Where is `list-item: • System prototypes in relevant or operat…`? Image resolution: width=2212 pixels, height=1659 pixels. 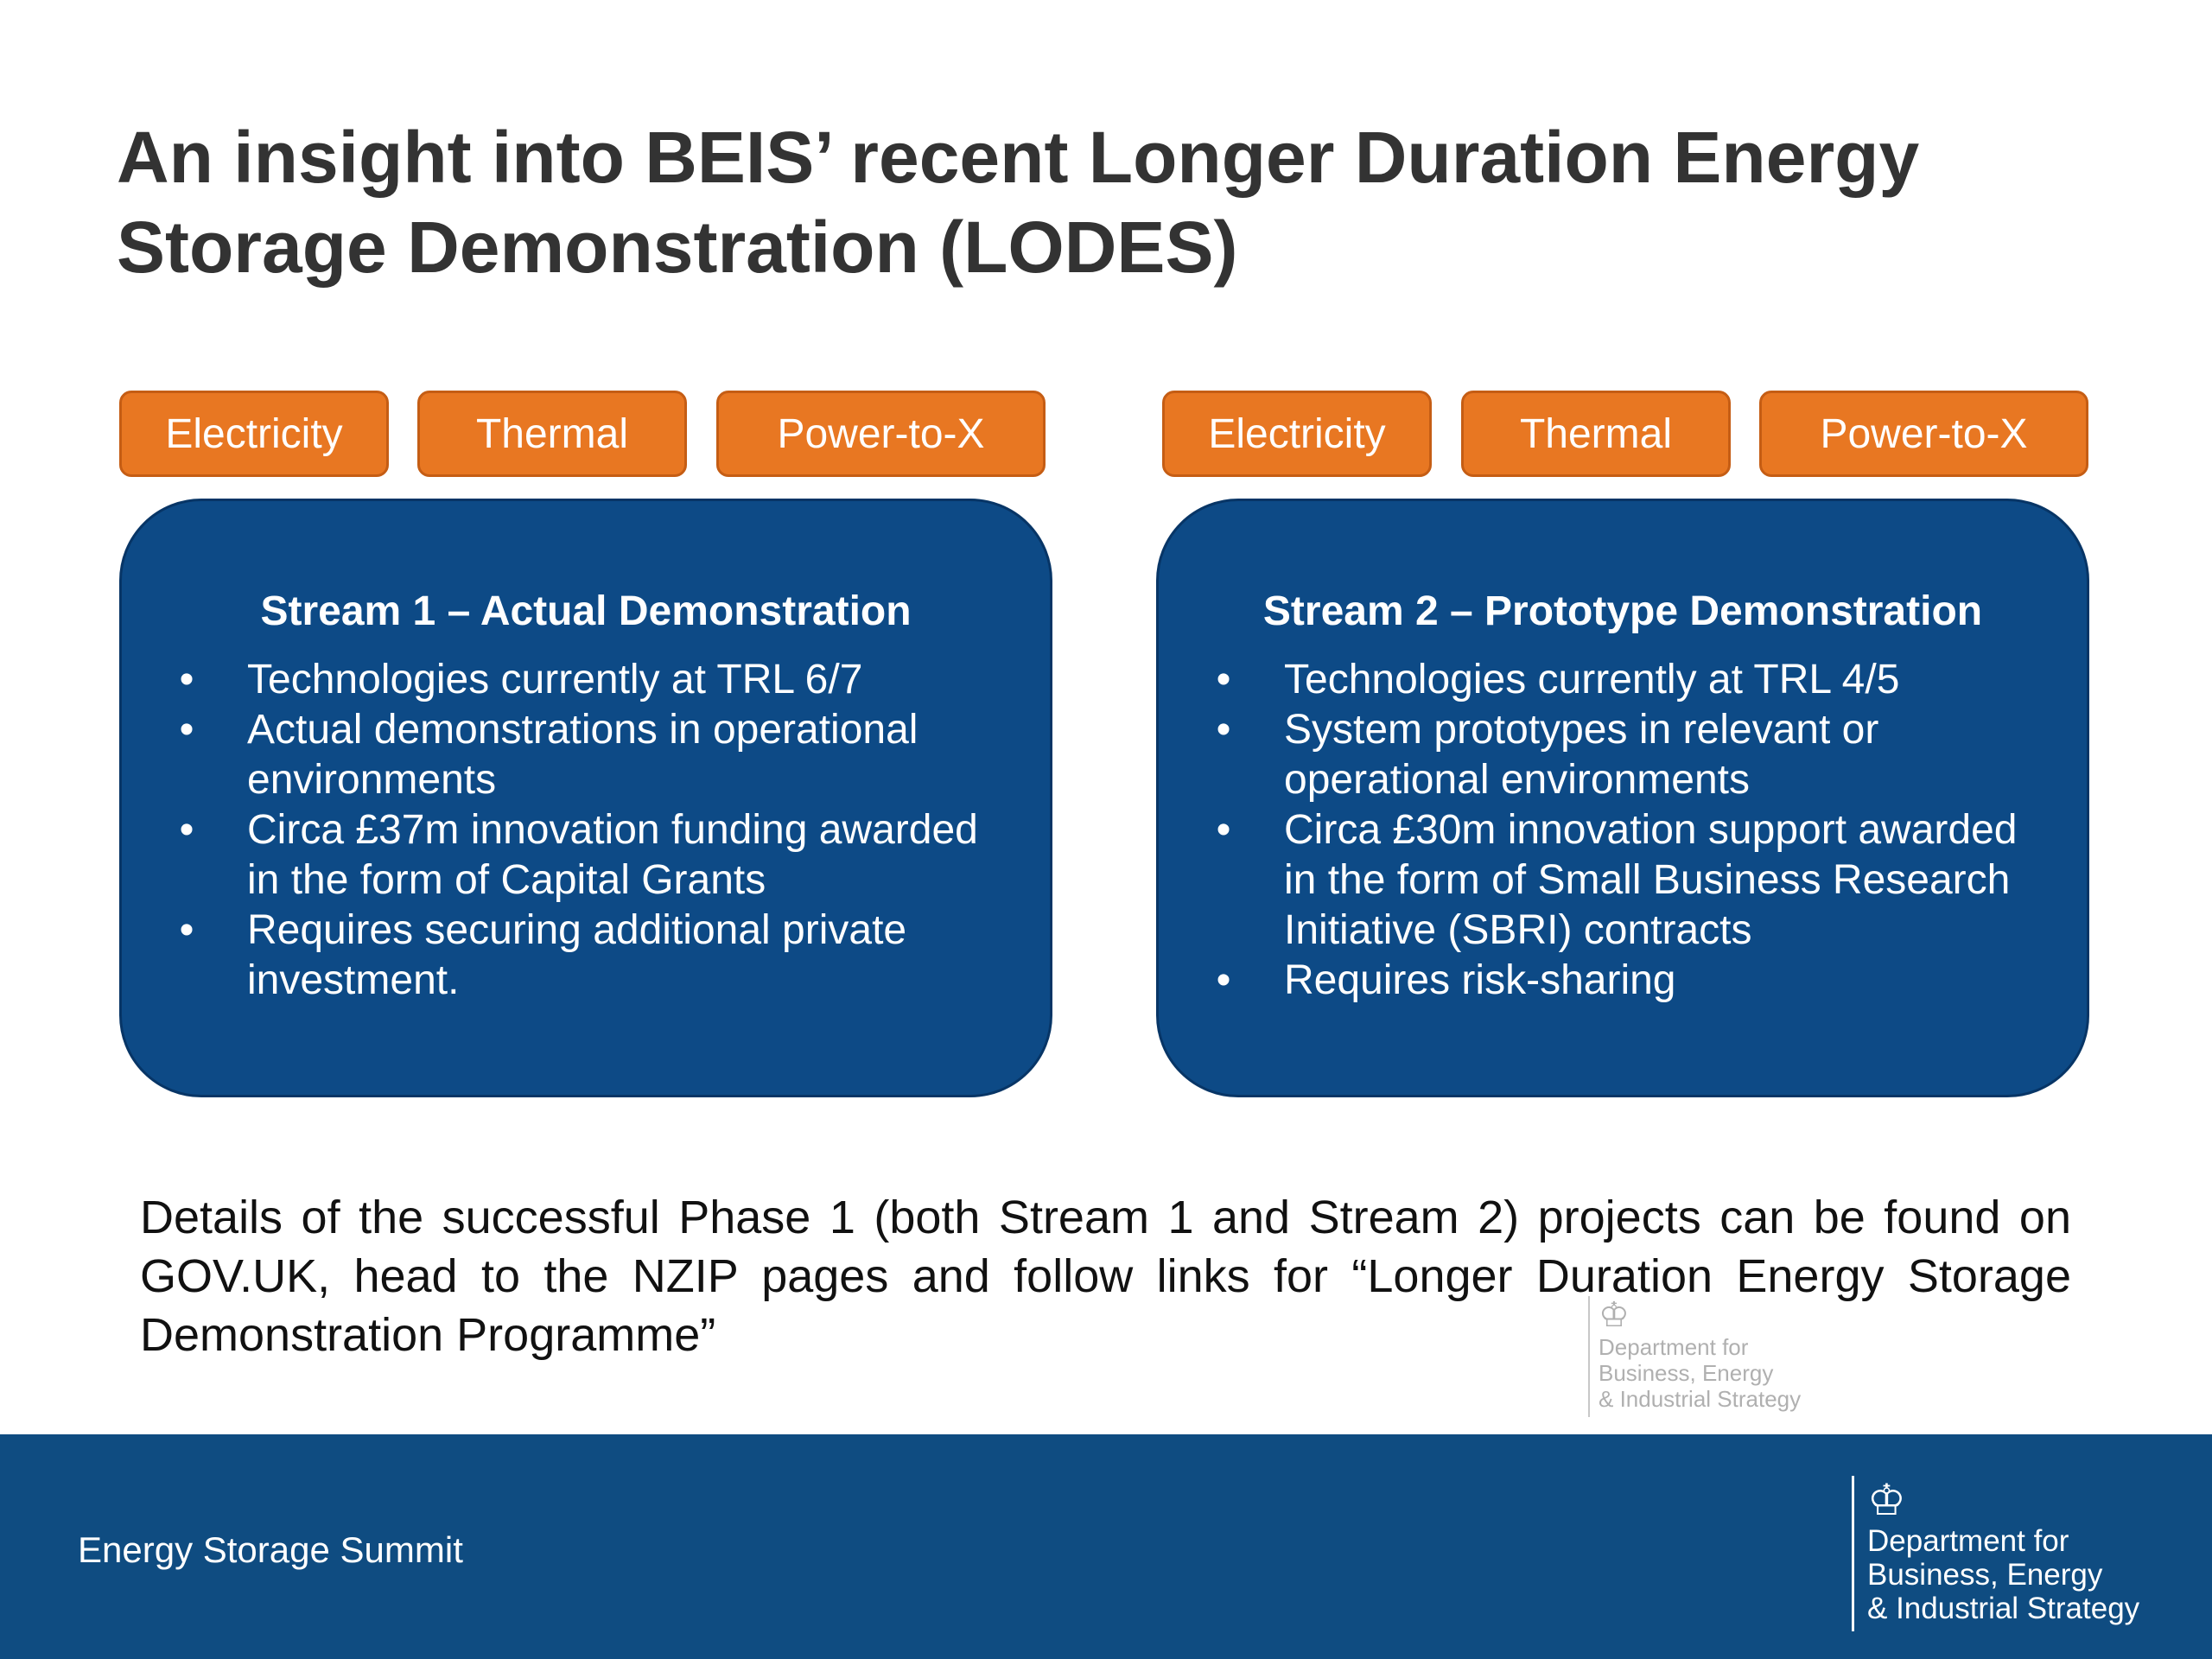
list-item: • System prototypes in relevant or operat… is located at coordinates (1631, 755).